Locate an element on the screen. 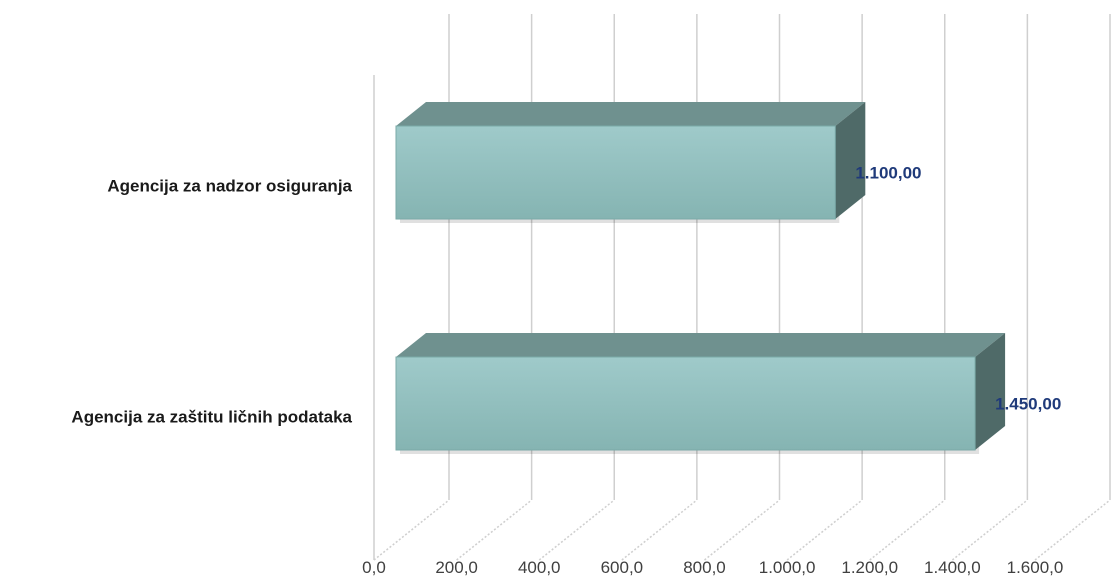 This screenshot has height=578, width=1115. tick-label: 400,0 is located at coordinates (539, 567).